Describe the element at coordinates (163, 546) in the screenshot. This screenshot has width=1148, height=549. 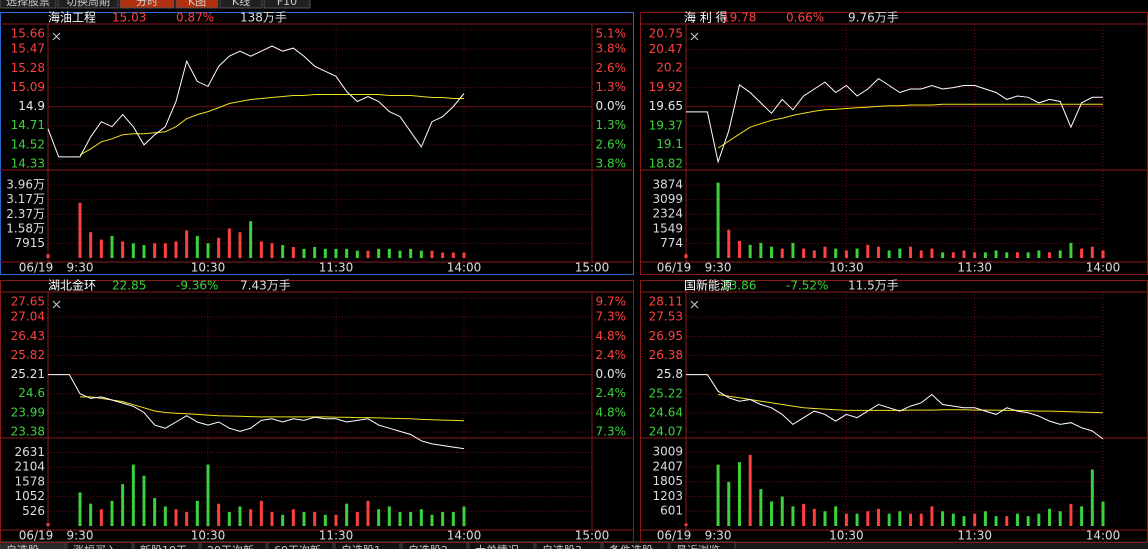
I see `tab-label: 新股10天` at that location.